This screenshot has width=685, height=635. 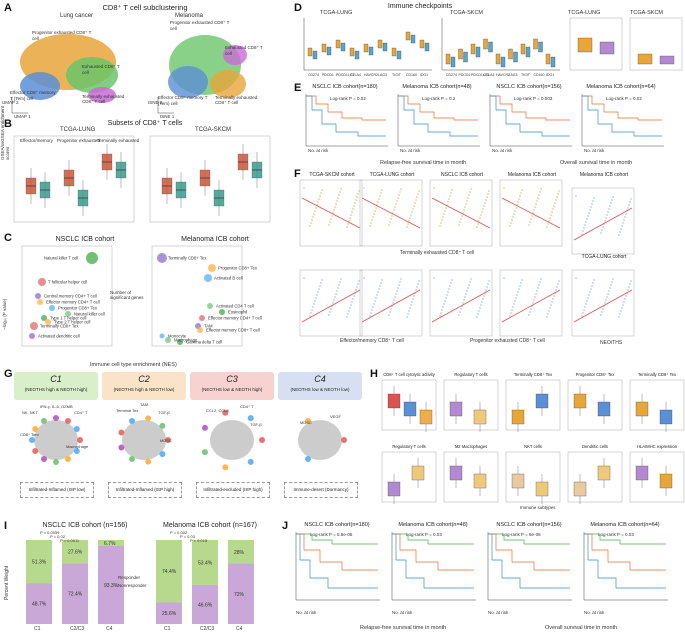 What do you see at coordinates (337, 539) in the screenshot?
I see `km-curve` at bounding box center [337, 539].